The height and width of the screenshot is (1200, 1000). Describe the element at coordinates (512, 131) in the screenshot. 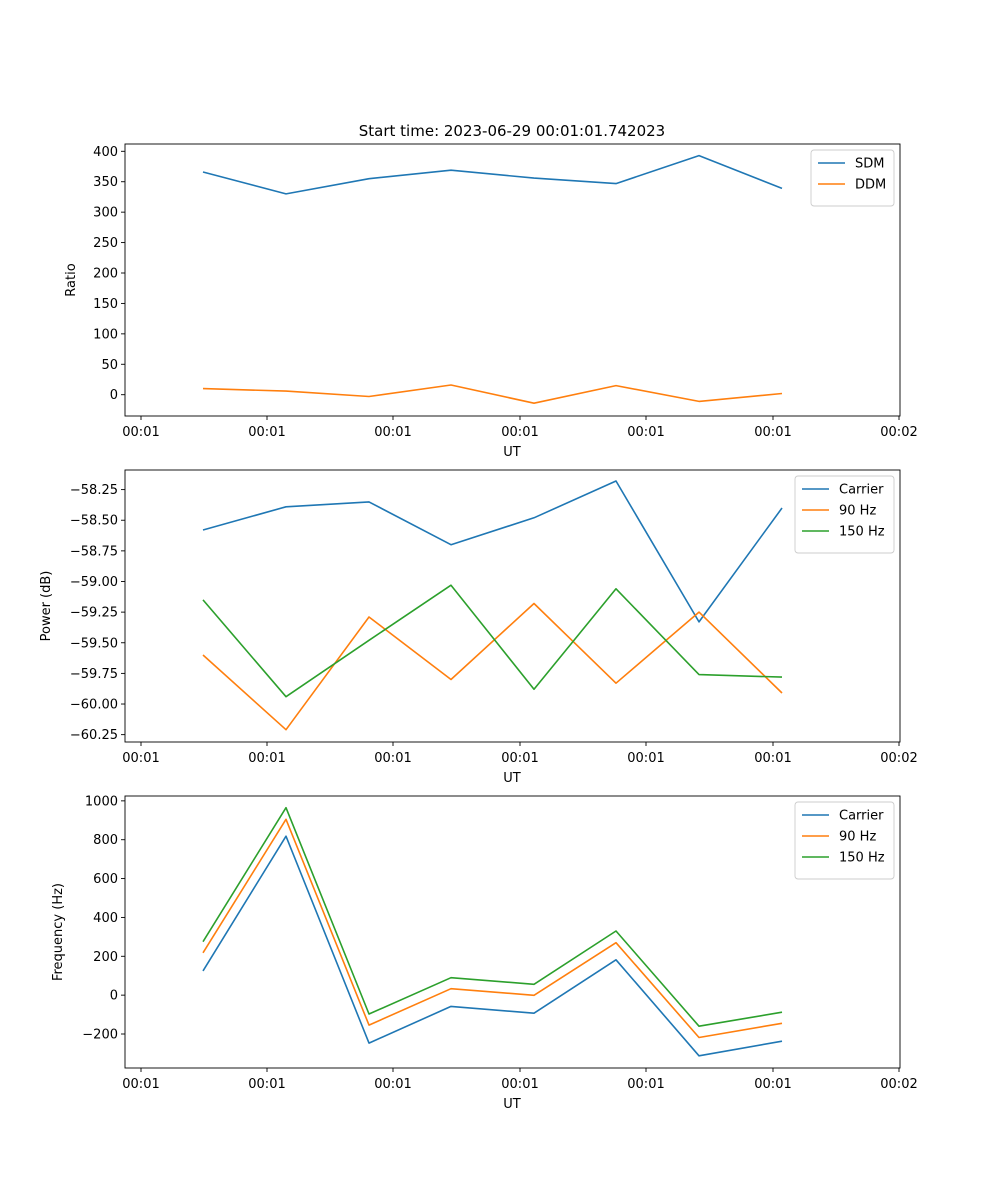

I see `figure-title: Start time: 2023-06-29 00:01:01.742023` at that location.